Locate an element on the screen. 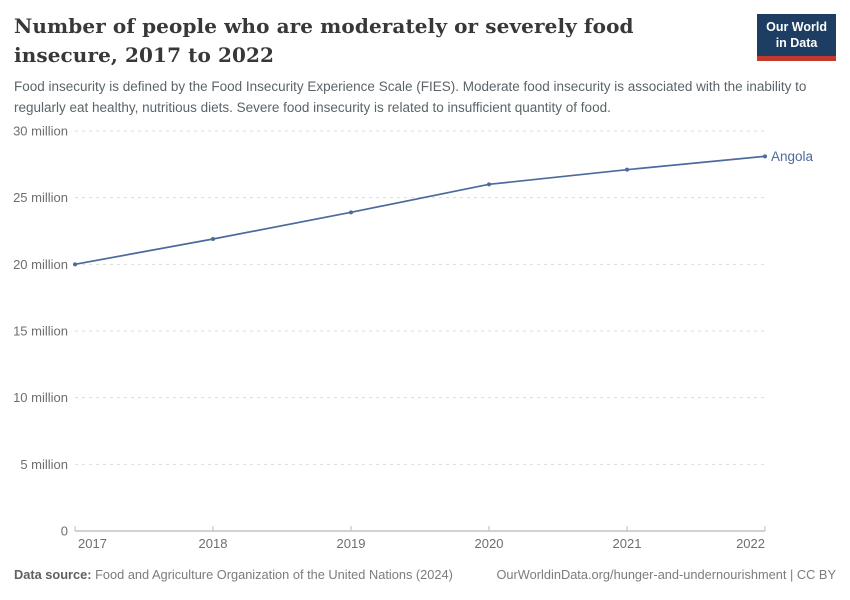  y-axis-tick-label: 0 is located at coordinates (64, 531).